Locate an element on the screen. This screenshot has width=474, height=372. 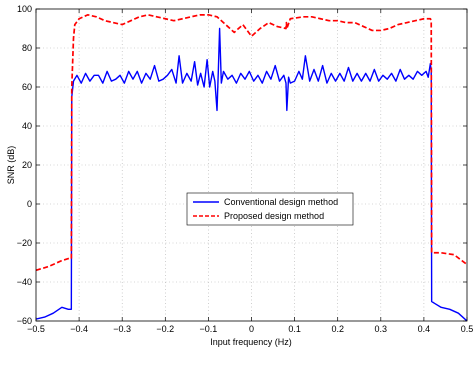
x-tick-label: −0.1 is located at coordinates (209, 329).